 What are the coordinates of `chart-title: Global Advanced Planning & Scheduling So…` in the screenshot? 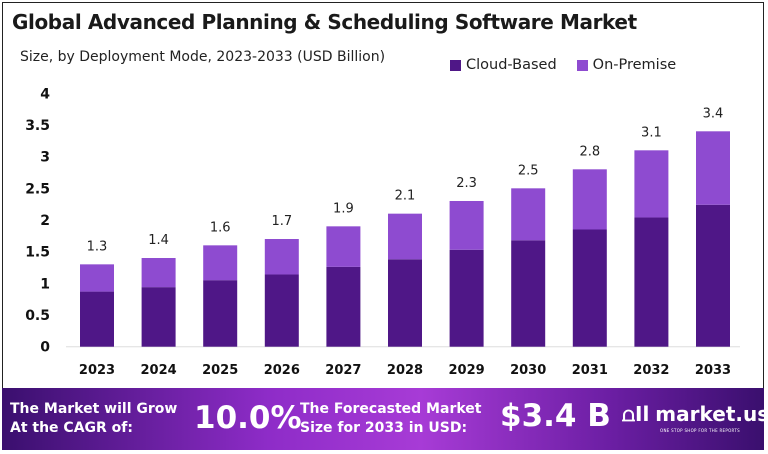 It's located at (324, 22).